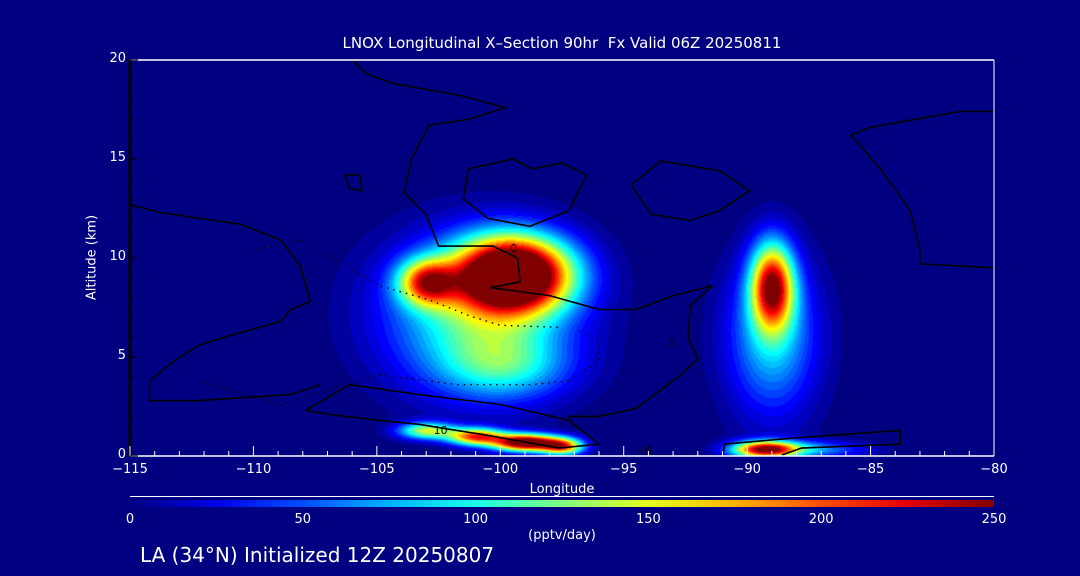 The height and width of the screenshot is (576, 1080). Describe the element at coordinates (376, 469) in the screenshot. I see `x-tick-label: −105` at that location.